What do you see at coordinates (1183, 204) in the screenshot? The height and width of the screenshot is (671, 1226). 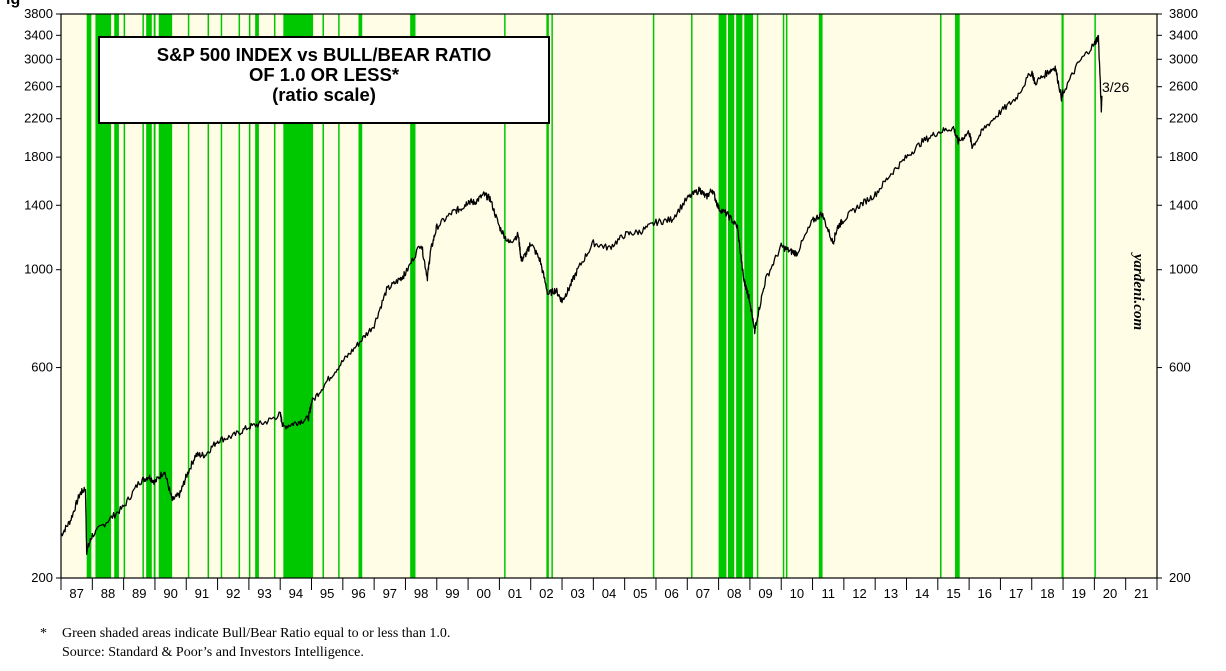 I see `y-tick-label-right: 1400` at bounding box center [1183, 204].